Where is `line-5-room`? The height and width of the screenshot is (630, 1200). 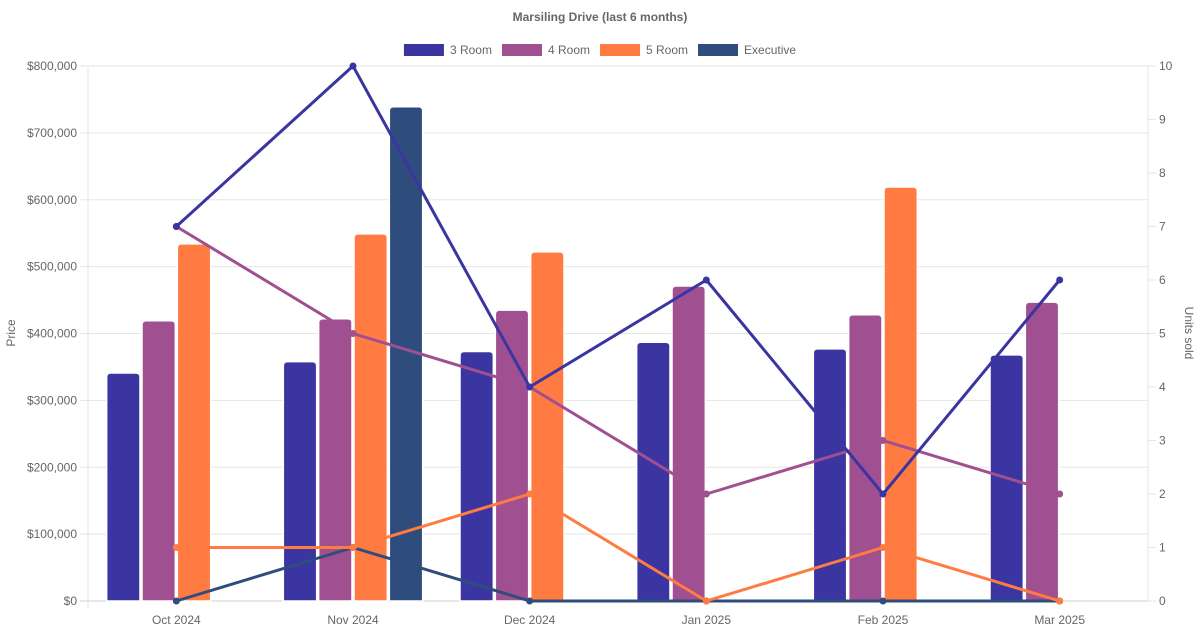 line-5-room is located at coordinates (618, 547).